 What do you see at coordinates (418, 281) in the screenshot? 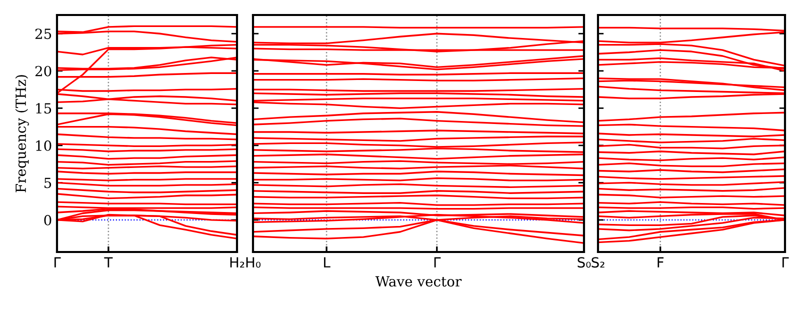
I see `x-axis-title: Wave vector` at bounding box center [418, 281].